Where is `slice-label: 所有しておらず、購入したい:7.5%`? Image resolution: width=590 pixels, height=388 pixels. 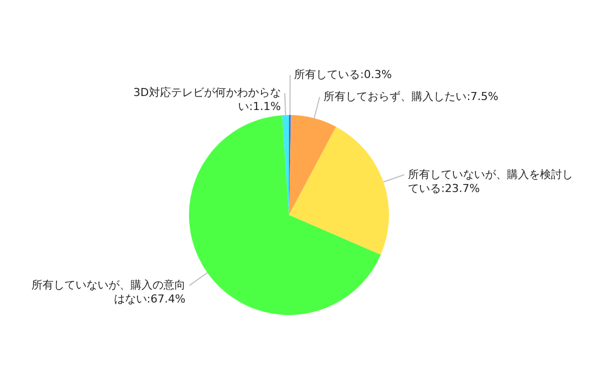
slice-label: 所有しておらず、購入したい:7.5% is located at coordinates (411, 96).